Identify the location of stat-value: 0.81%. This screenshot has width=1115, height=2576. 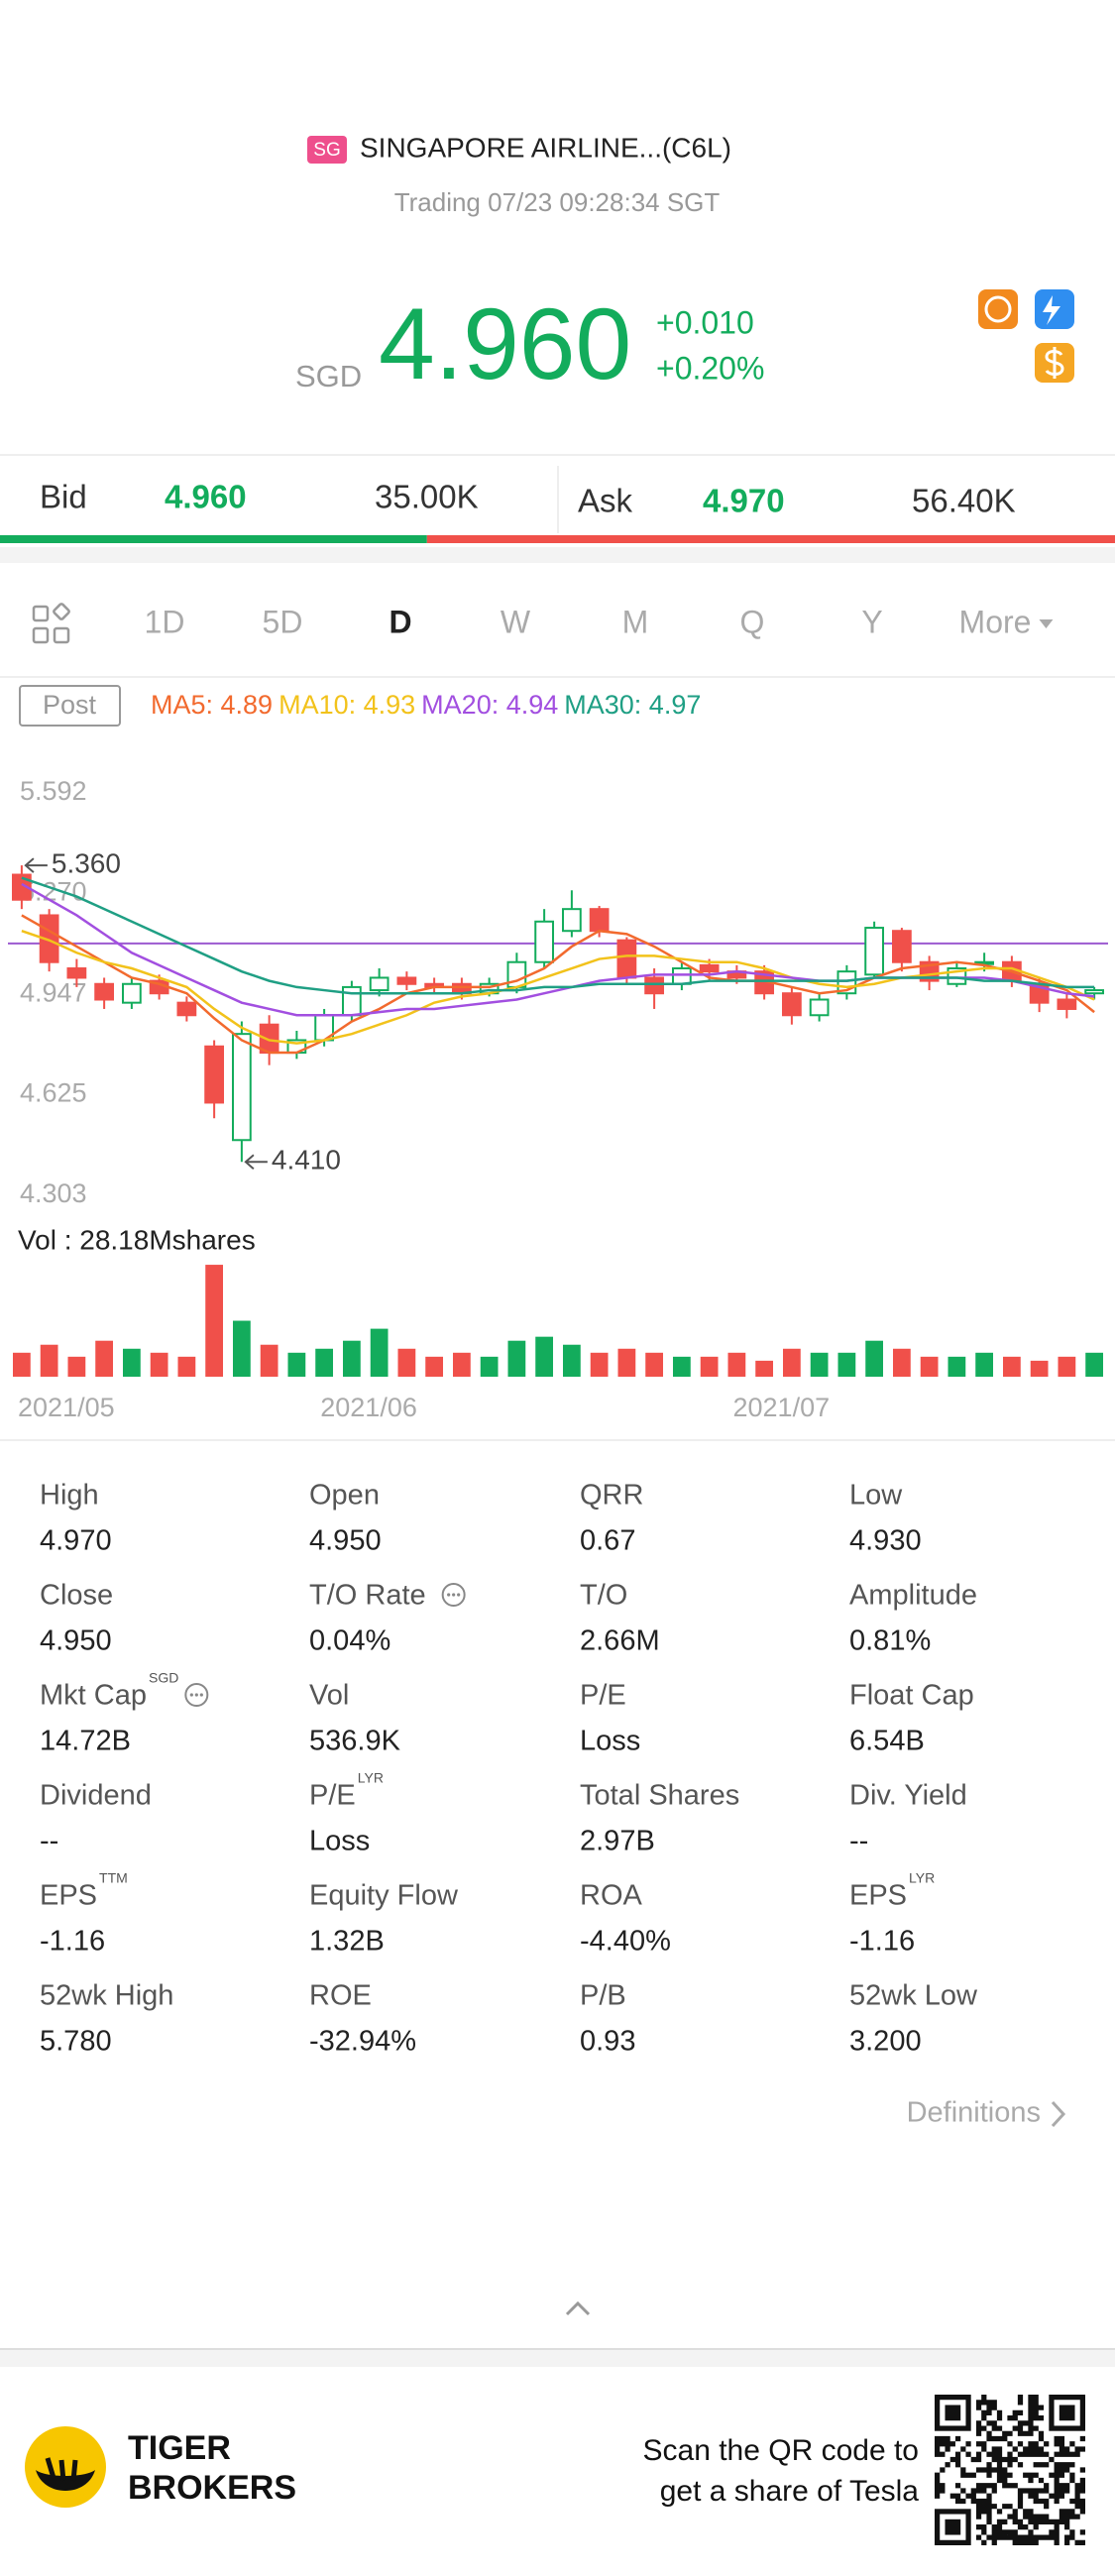
(890, 1641).